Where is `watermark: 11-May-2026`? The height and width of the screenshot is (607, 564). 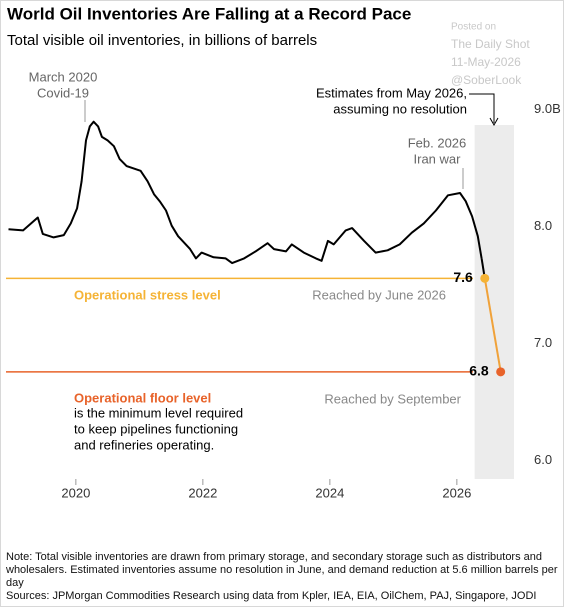 watermark: 11-May-2026 is located at coordinates (486, 62).